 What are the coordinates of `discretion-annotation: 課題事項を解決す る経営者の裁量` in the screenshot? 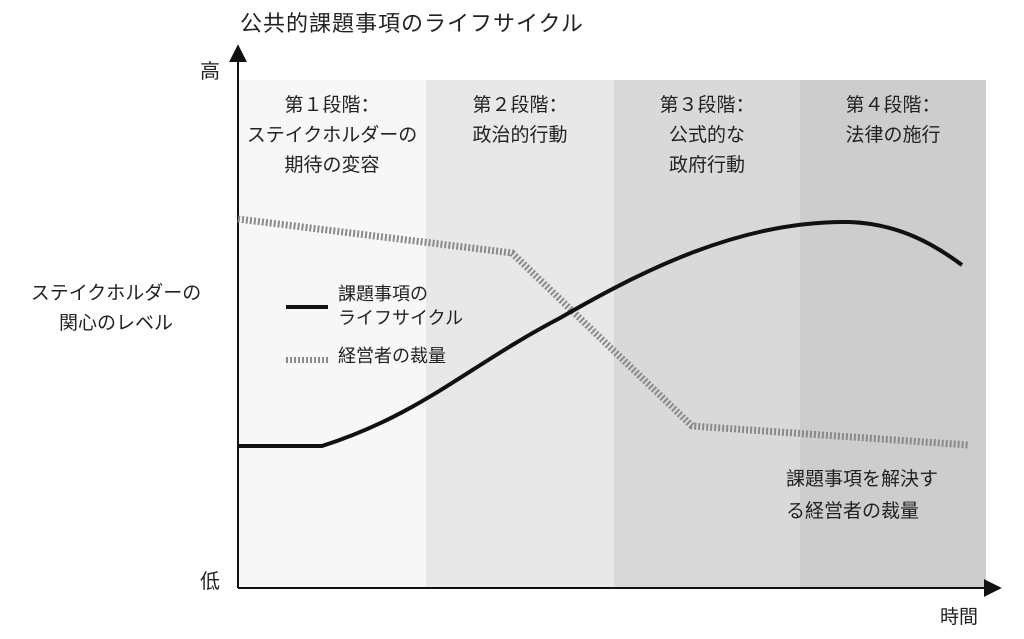 It's located at (862, 495).